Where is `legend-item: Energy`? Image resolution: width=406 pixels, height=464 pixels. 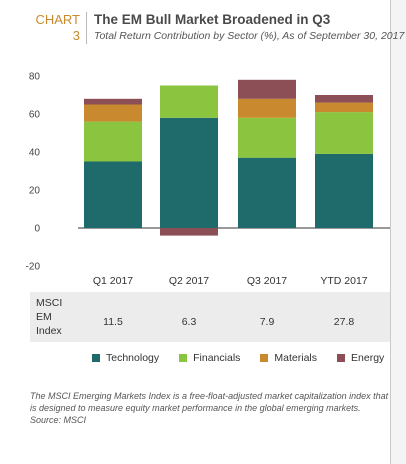
legend-item: Energy is located at coordinates (360, 358).